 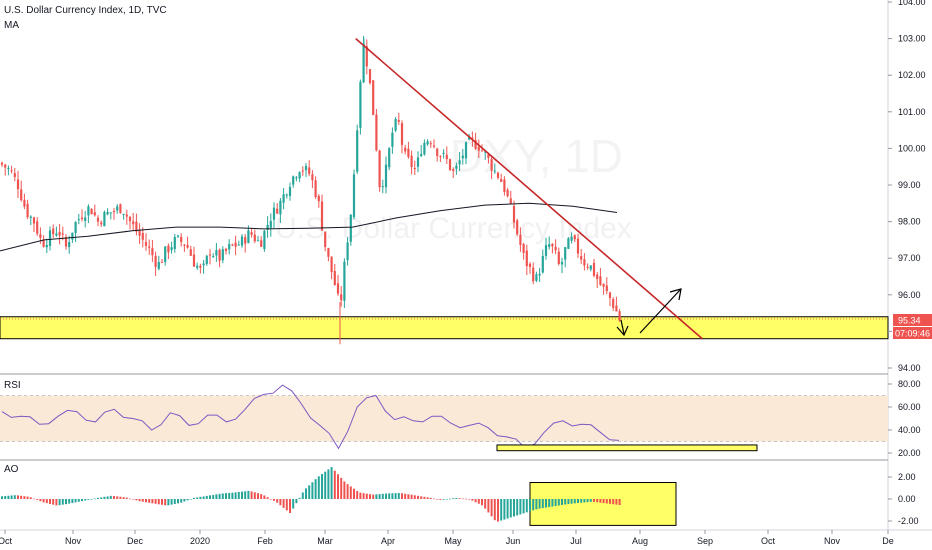 What do you see at coordinates (627, 448) in the screenshot?
I see `rsi-highlight-zone` at bounding box center [627, 448].